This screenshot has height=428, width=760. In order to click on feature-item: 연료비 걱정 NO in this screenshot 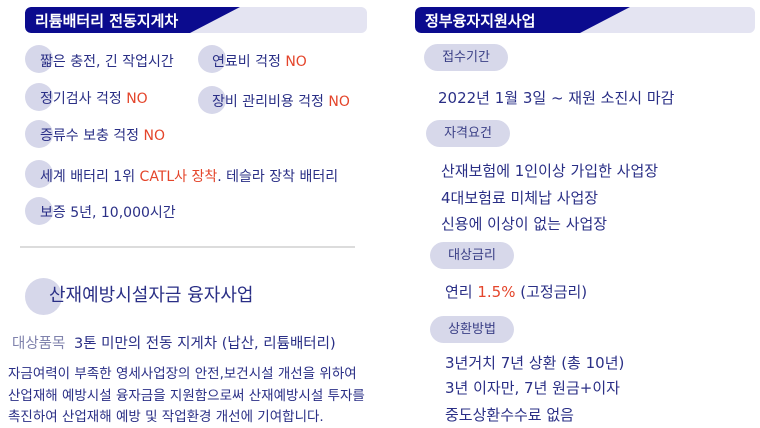, I will do `click(259, 62)`.